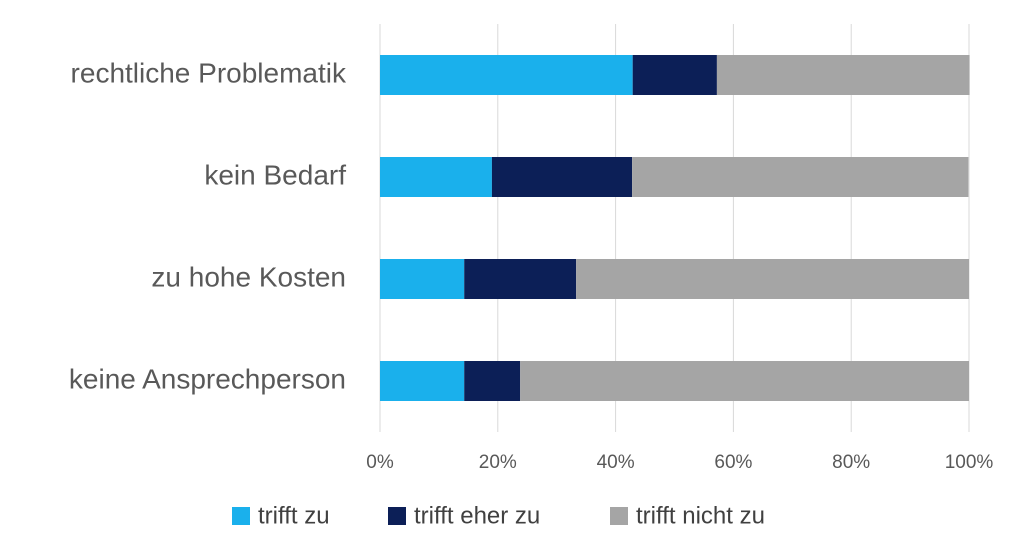 This screenshot has width=1022, height=556. What do you see at coordinates (275, 174) in the screenshot?
I see `category-label: kein Bedarf` at bounding box center [275, 174].